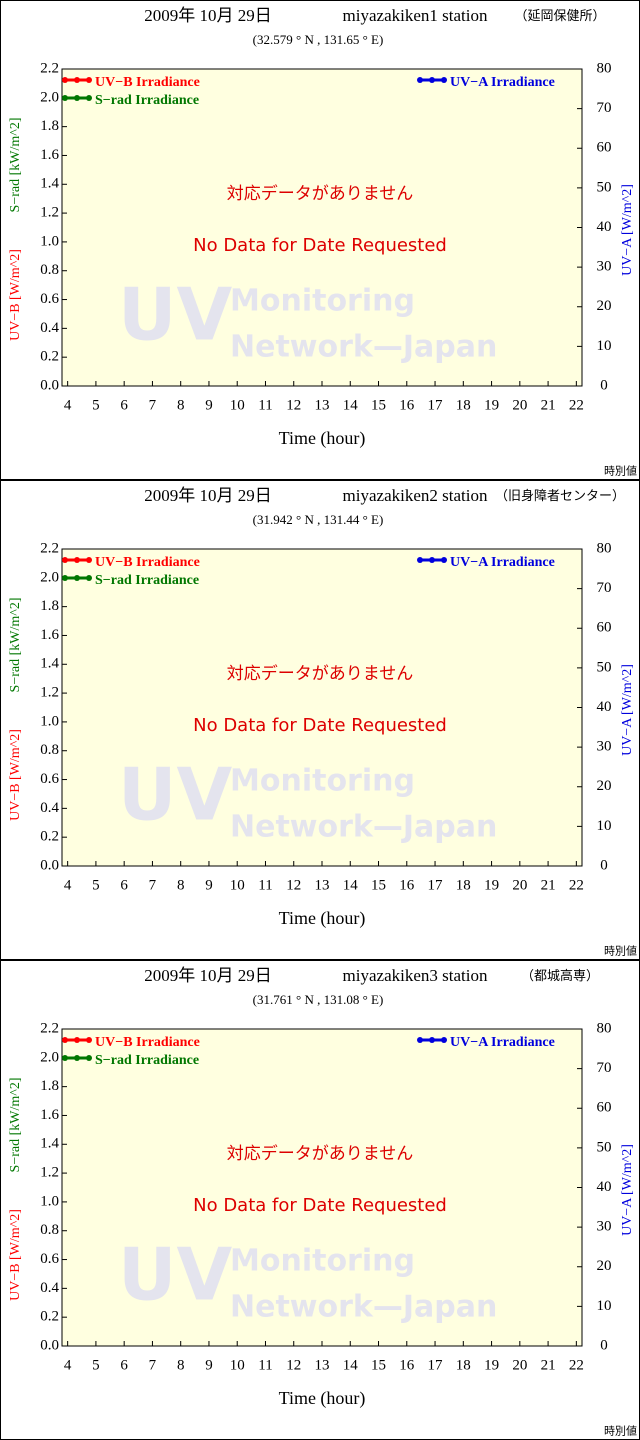  I want to click on station-site: （旧身障者センター）, so click(560, 495).